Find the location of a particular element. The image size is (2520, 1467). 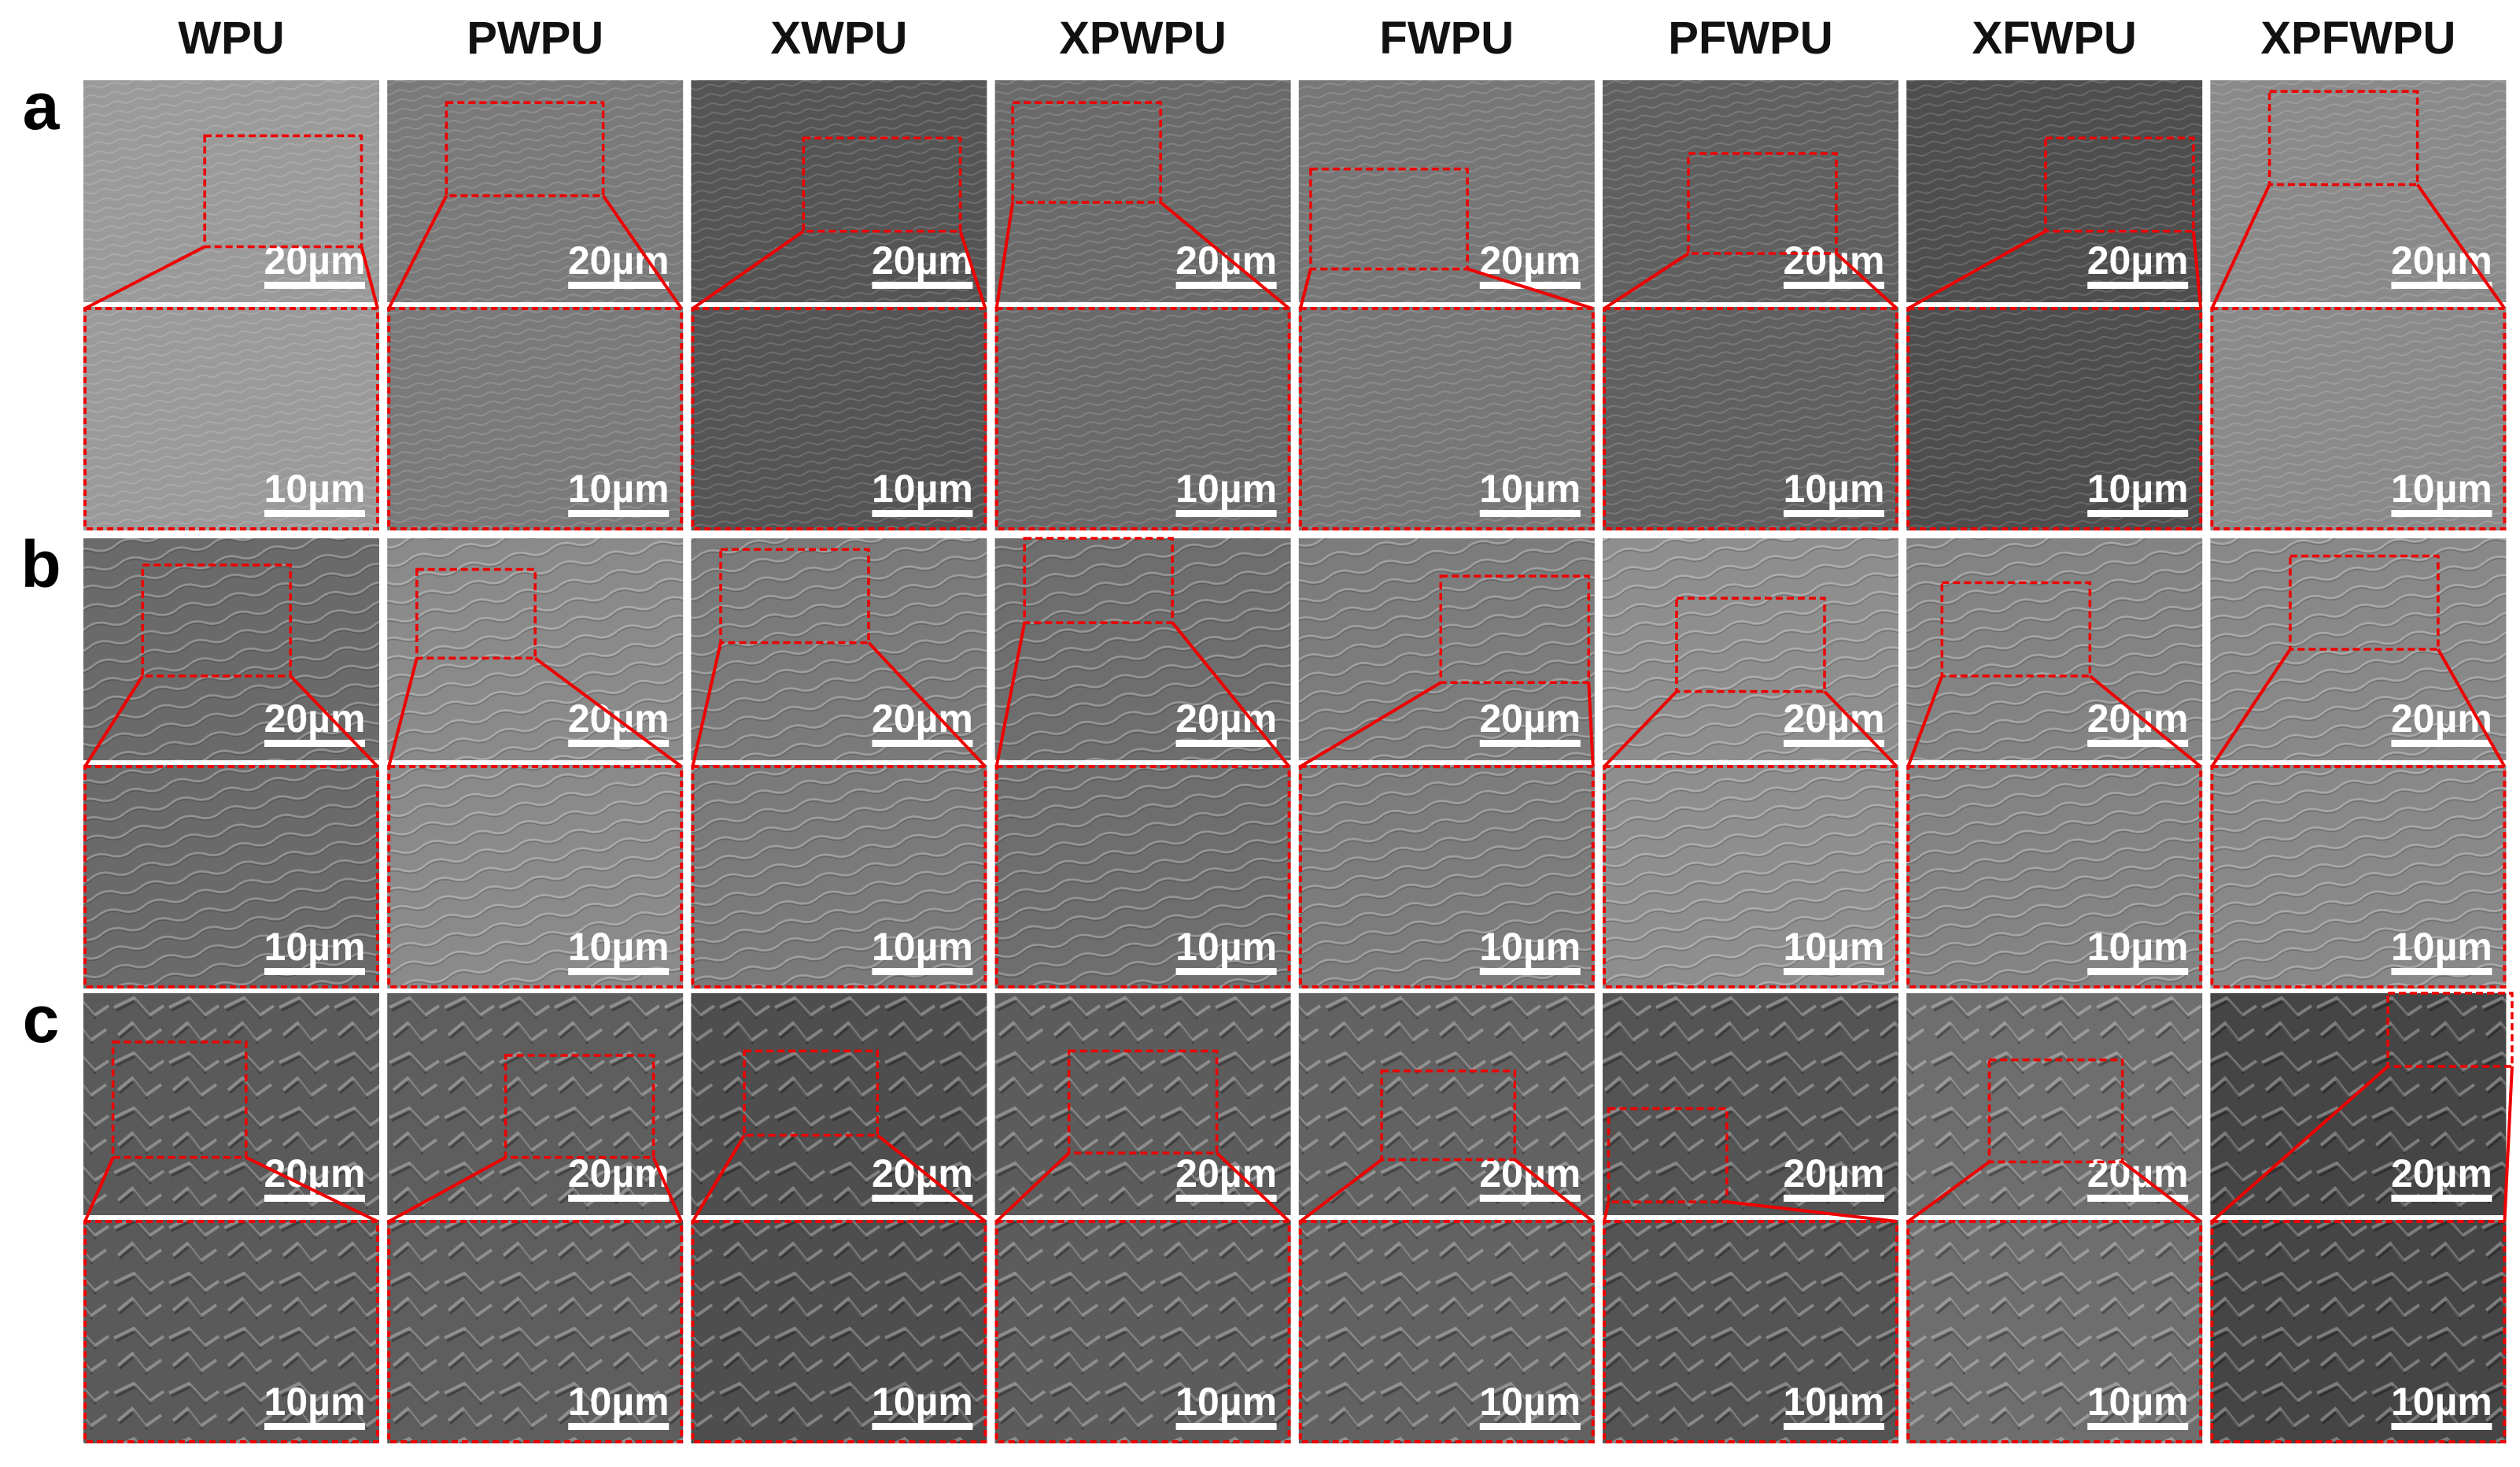

column-header: PWPU is located at coordinates (535, 38).